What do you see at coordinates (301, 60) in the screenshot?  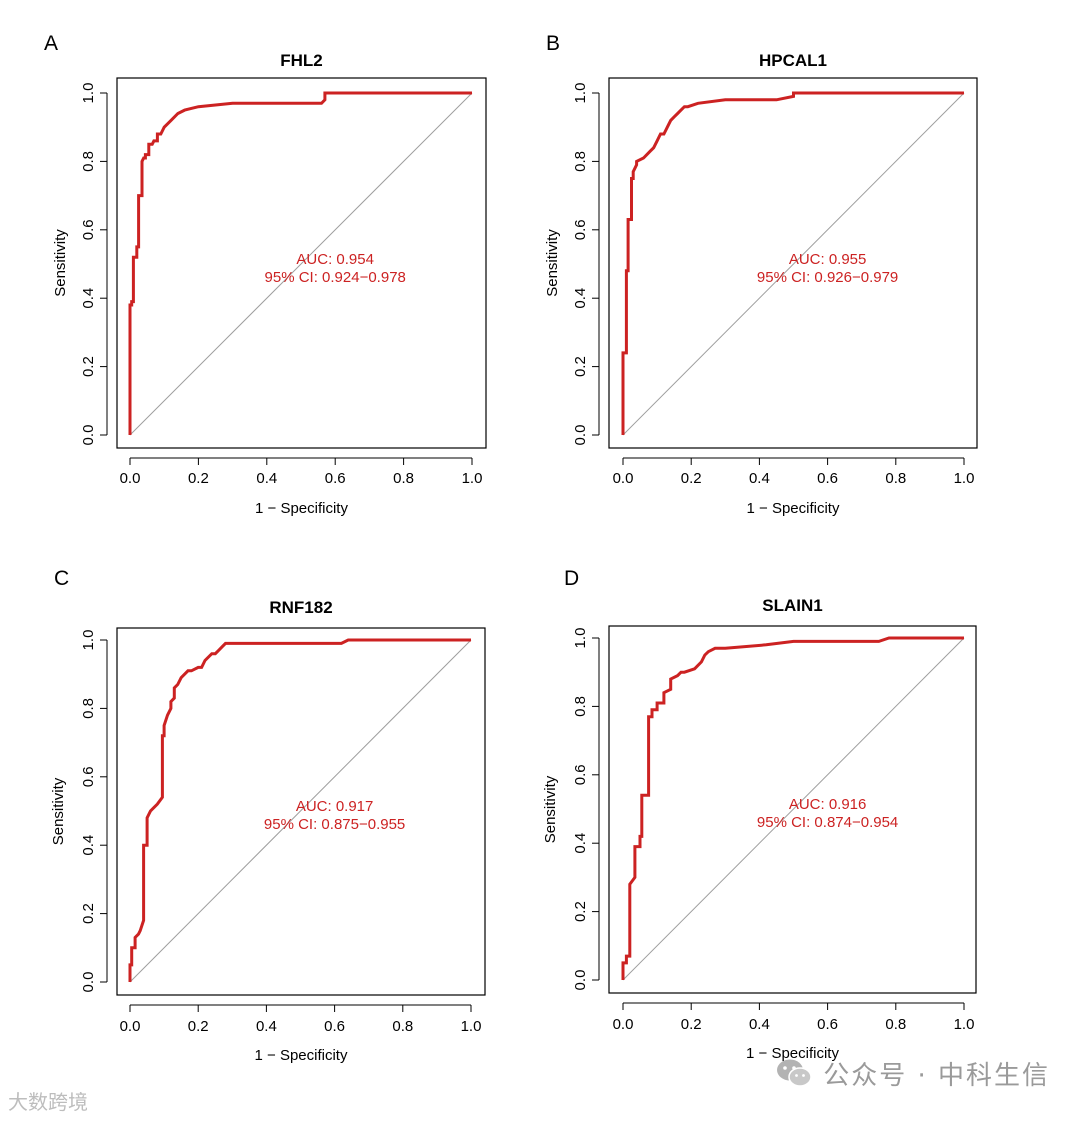 I see `chart-title: FHL2` at bounding box center [301, 60].